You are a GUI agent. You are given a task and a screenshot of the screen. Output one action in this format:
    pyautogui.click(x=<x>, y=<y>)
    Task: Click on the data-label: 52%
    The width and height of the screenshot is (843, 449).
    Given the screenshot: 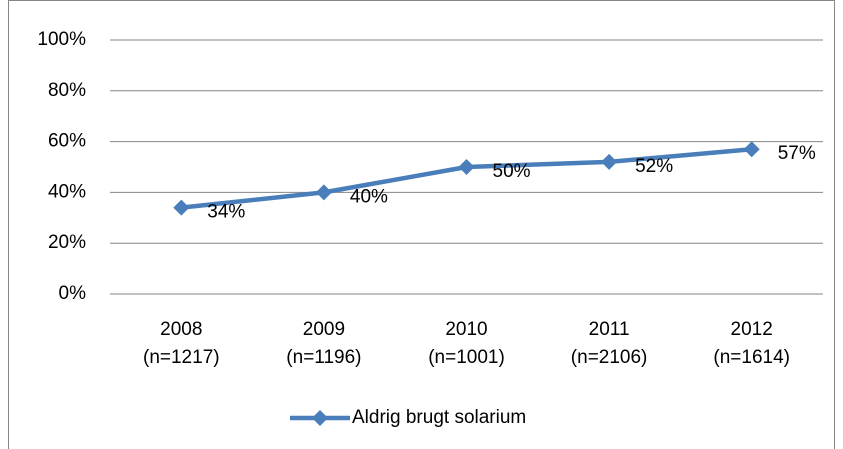 What is the action you would take?
    pyautogui.click(x=654, y=166)
    